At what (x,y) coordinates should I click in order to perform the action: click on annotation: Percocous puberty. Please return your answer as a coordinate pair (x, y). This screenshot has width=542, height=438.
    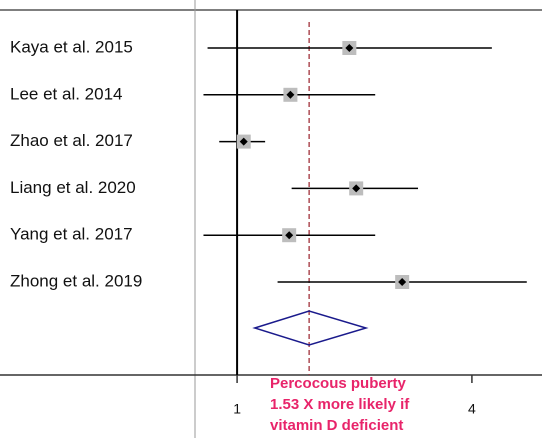
    Looking at the image, I should click on (338, 383).